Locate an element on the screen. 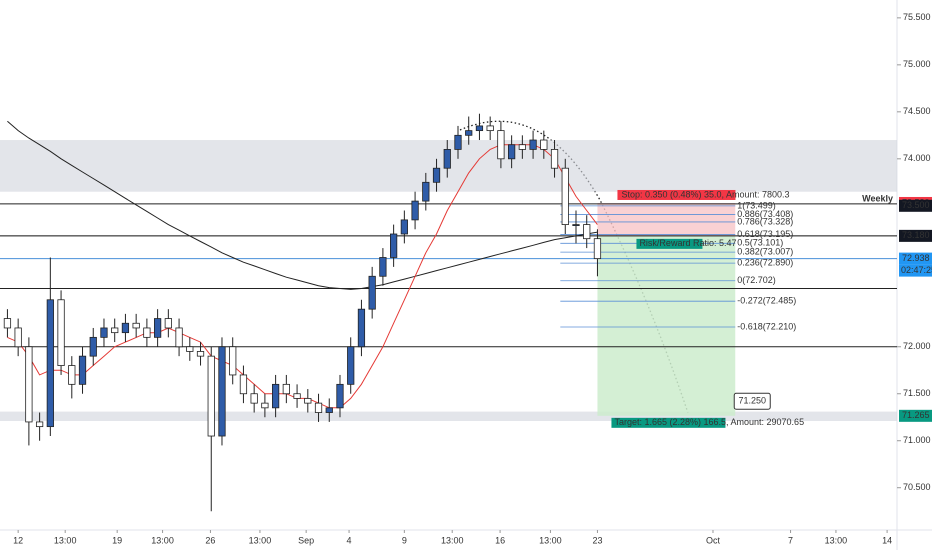  x-tick-label: 26 is located at coordinates (210, 540).